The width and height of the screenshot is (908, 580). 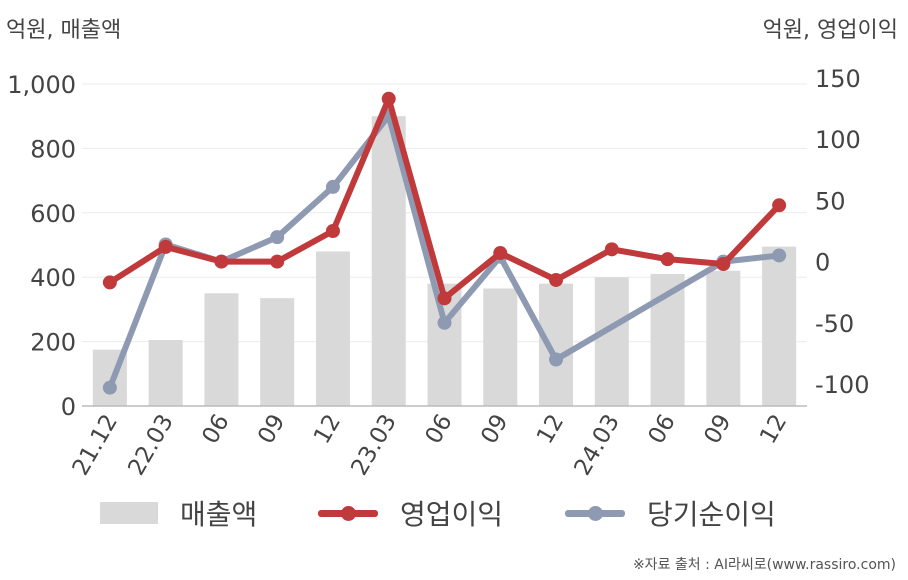 What do you see at coordinates (53, 343) in the screenshot?
I see `left-tick-label: 200` at bounding box center [53, 343].